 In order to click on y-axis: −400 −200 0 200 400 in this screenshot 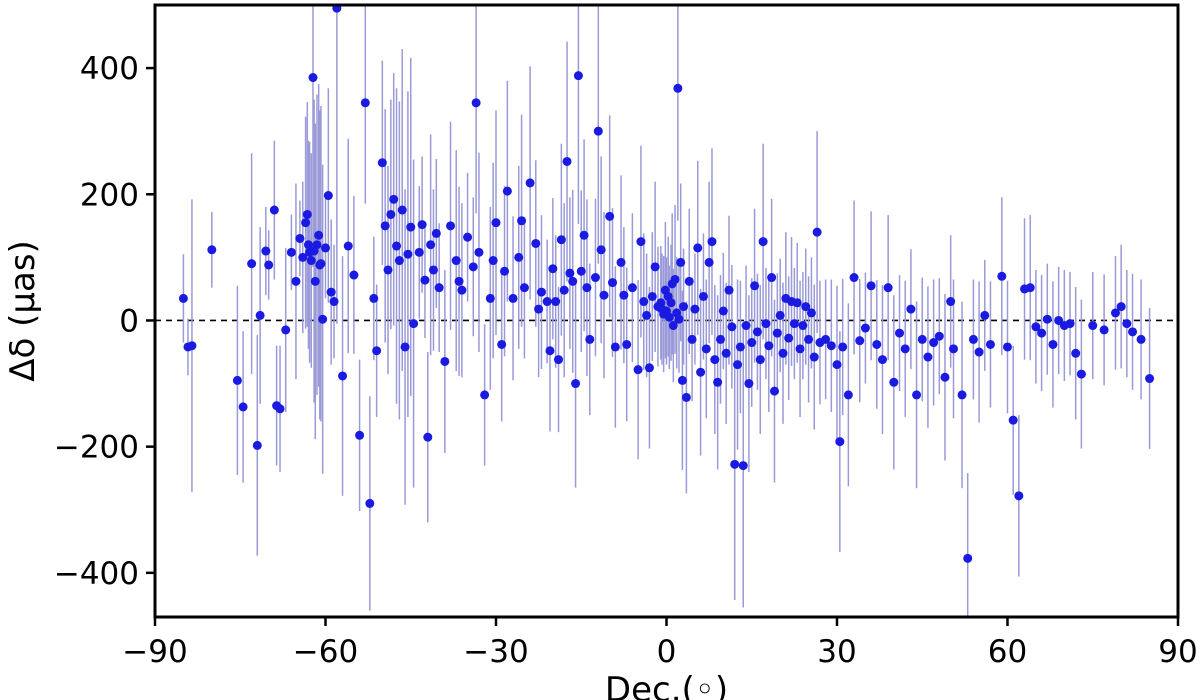, I will do `click(104, 321)`.